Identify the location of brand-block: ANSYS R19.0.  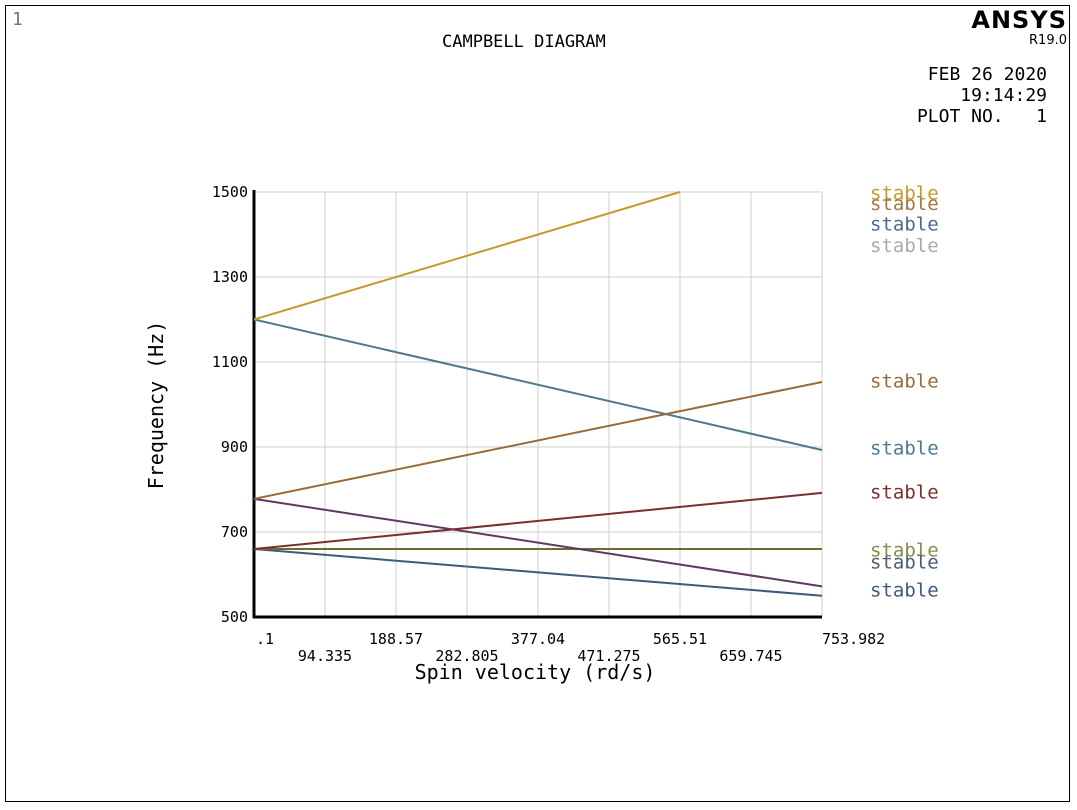
(1019, 27).